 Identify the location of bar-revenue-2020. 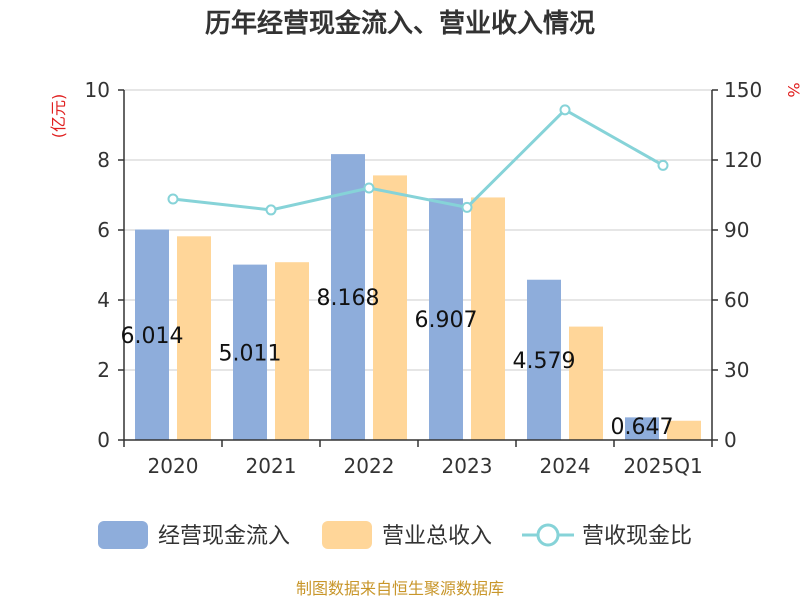
(194, 338).